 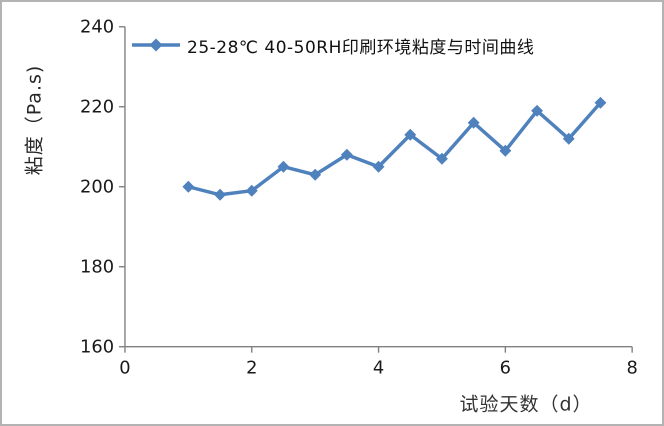 I want to click on x-tick-label: 4, so click(x=378, y=367).